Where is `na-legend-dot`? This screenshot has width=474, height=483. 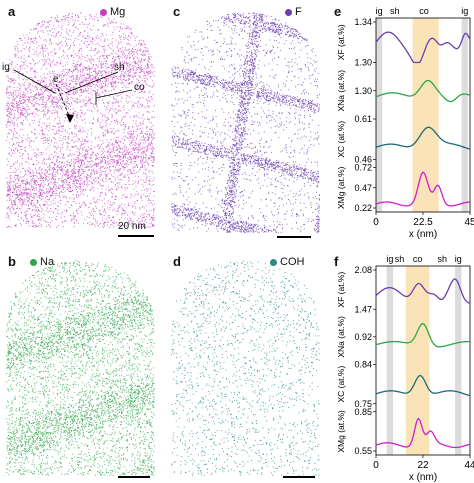
na-legend-dot is located at coordinates (33, 262).